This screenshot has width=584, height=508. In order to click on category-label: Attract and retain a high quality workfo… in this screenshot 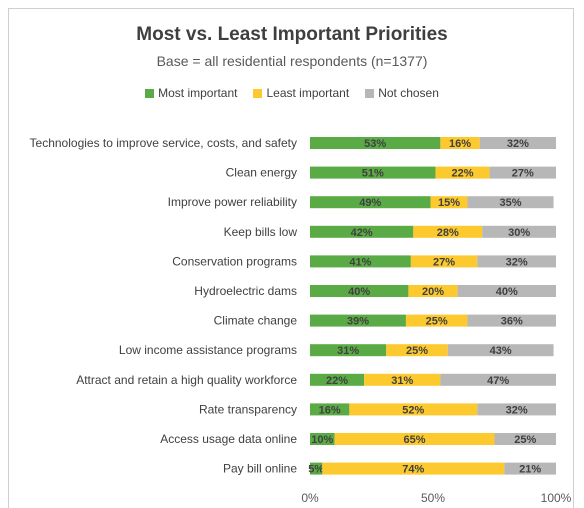, I will do `click(186, 380)`.